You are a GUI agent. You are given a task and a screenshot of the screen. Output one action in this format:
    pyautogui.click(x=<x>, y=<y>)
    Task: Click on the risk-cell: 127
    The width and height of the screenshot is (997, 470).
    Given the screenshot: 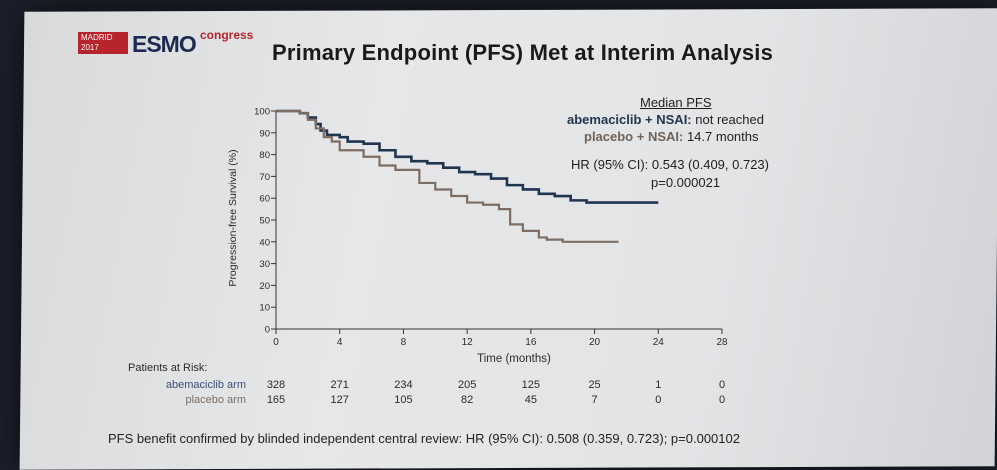 What is the action you would take?
    pyautogui.click(x=340, y=400)
    